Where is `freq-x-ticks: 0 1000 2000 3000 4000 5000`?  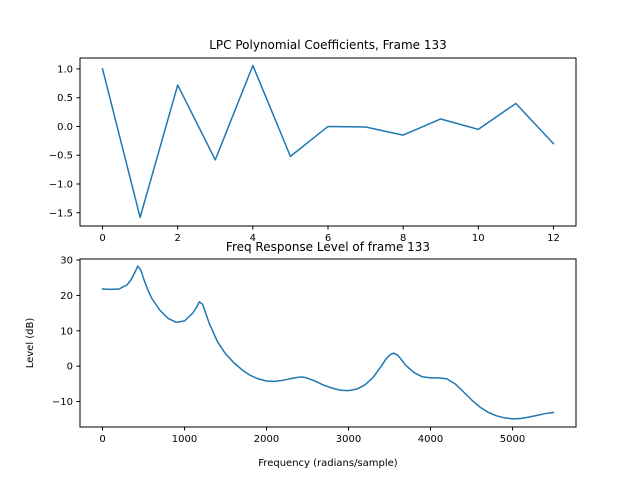
freq-x-ticks: 0 1000 2000 3000 4000 5000 is located at coordinates (312, 436).